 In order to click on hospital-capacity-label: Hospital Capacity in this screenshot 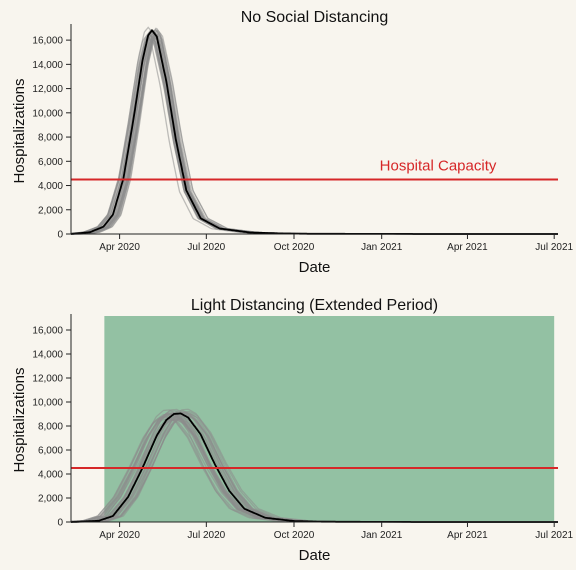, I will do `click(438, 165)`.